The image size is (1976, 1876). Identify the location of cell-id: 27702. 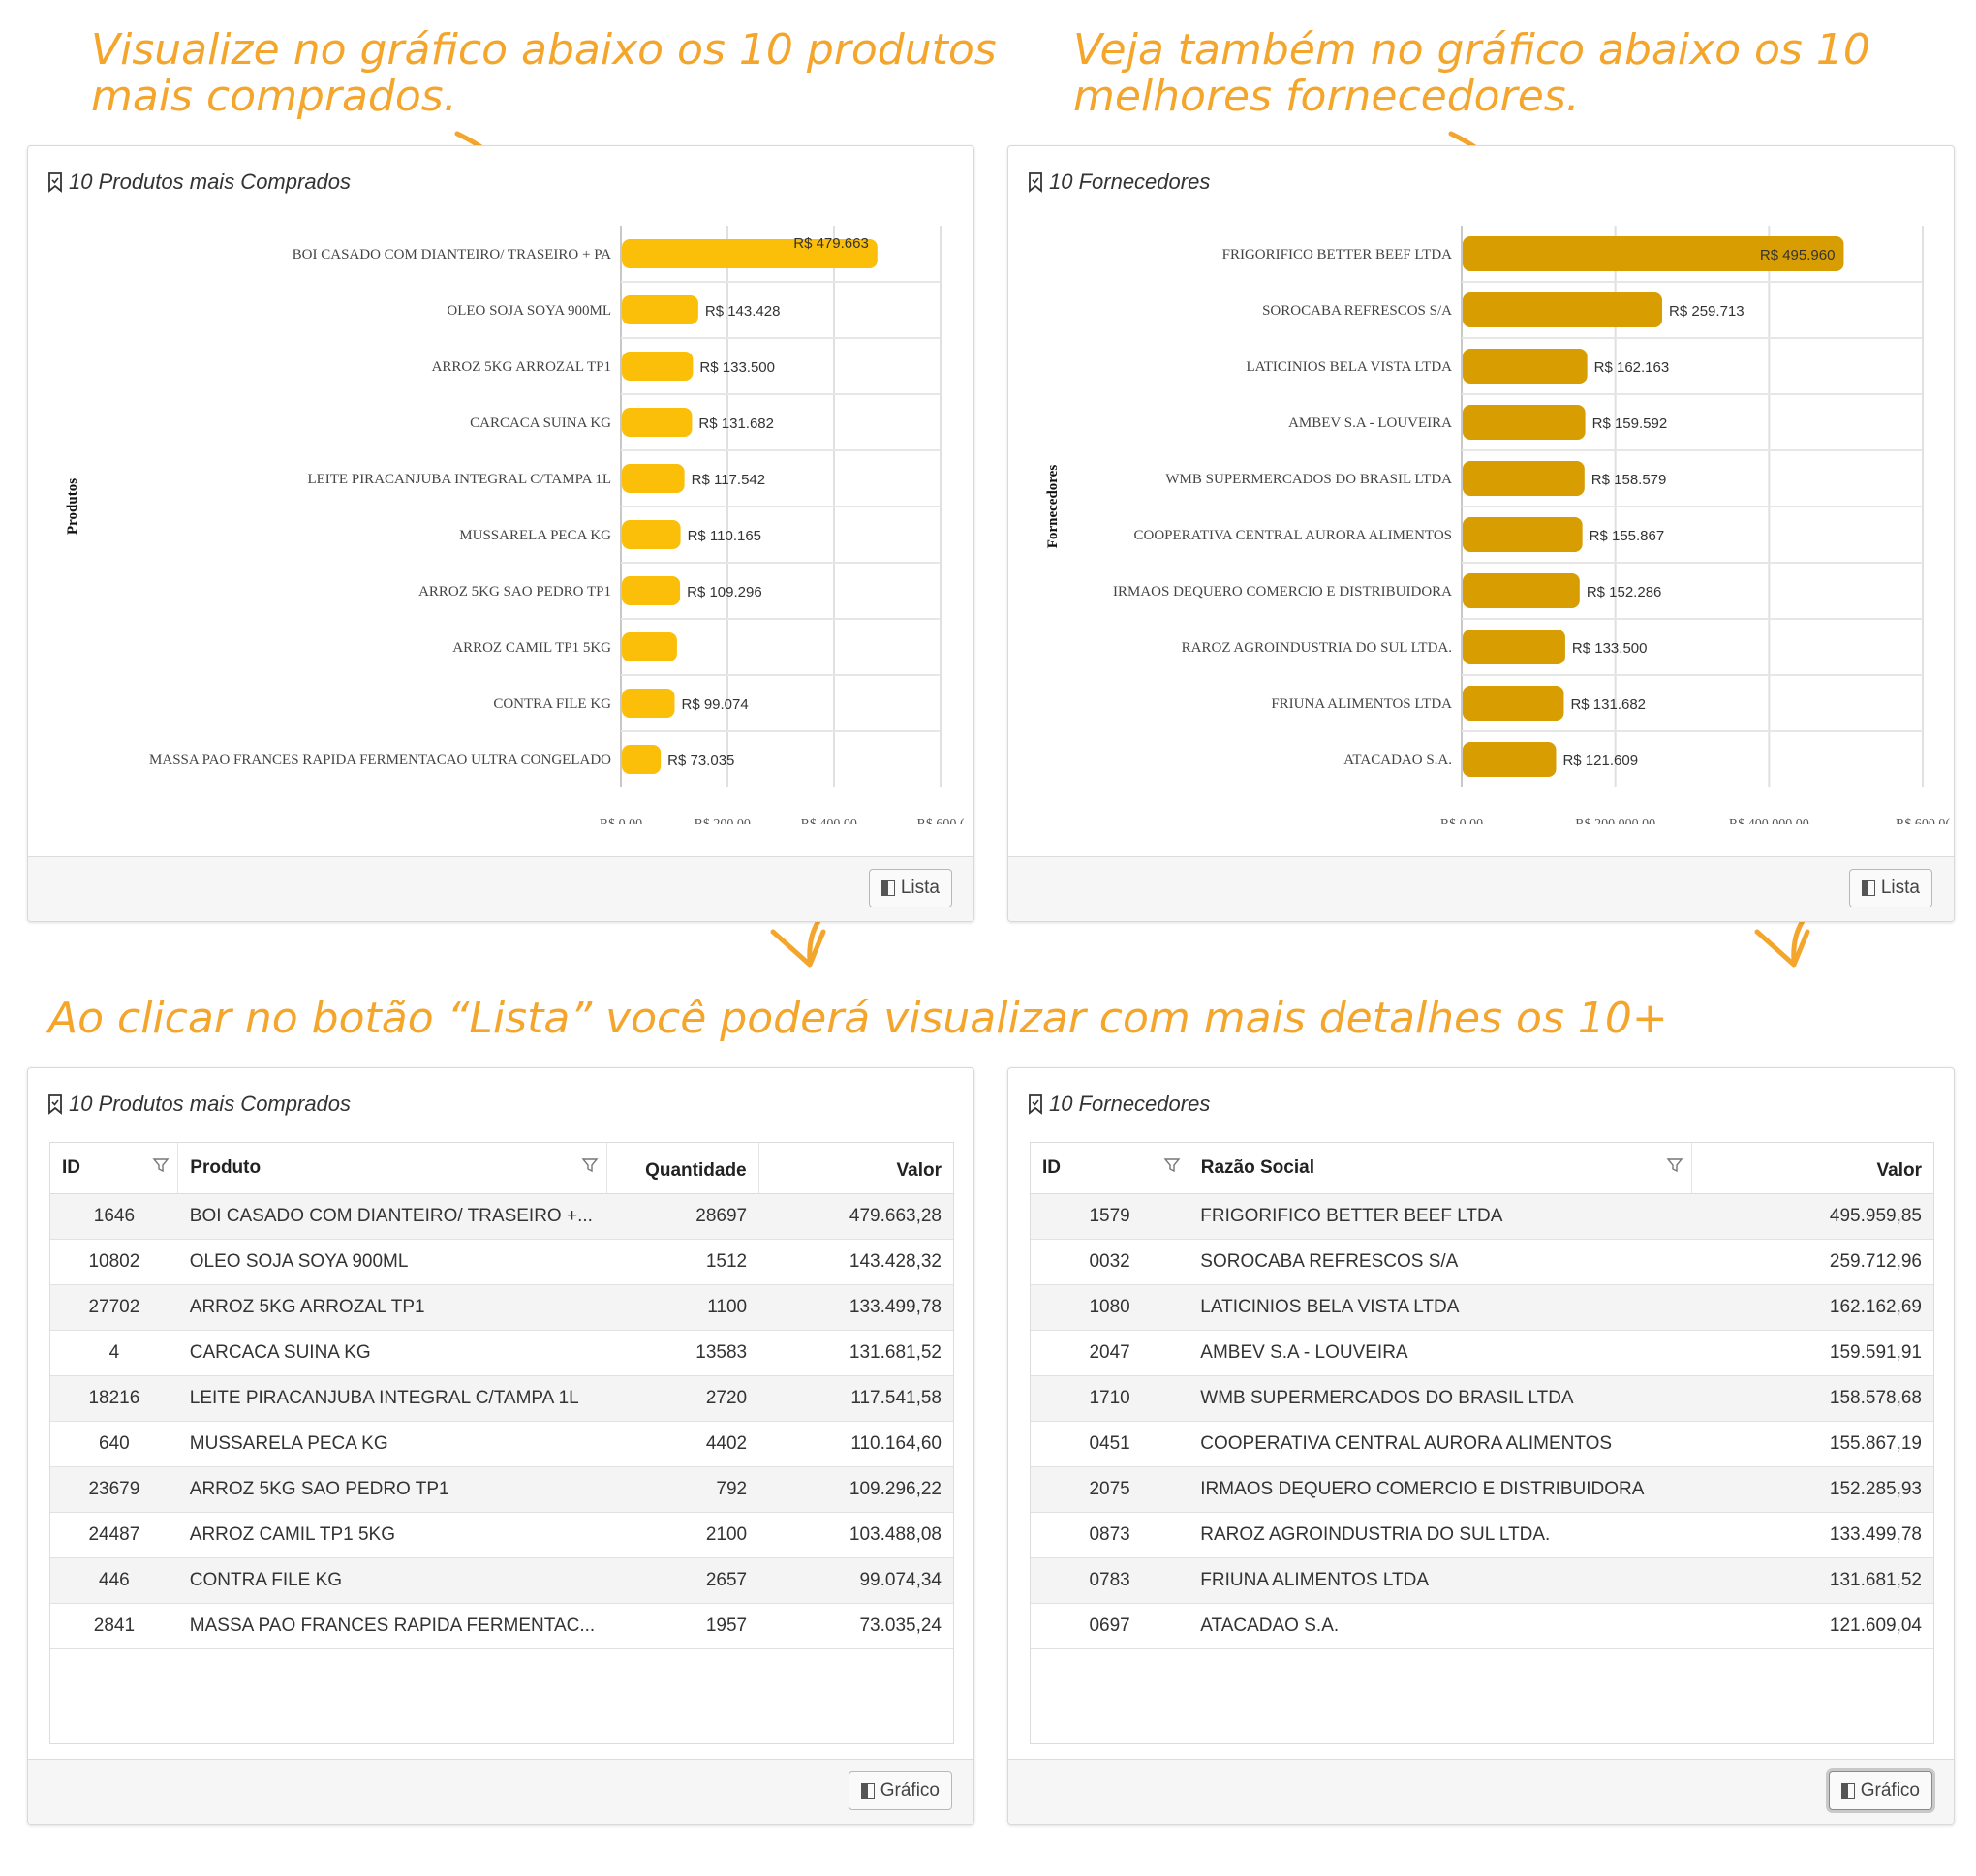
(114, 1307).